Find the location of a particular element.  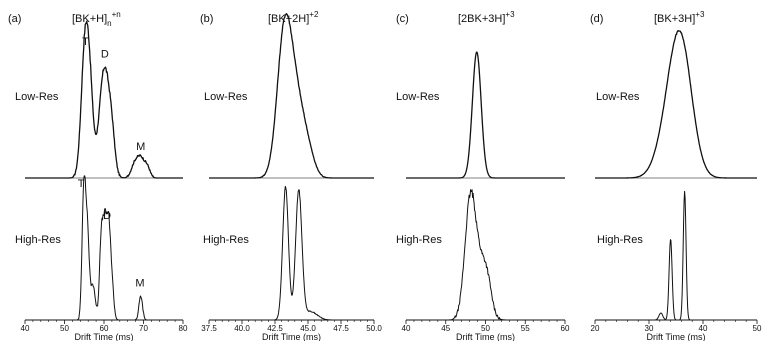

x-tick-label: 45.0 is located at coordinates (308, 328).